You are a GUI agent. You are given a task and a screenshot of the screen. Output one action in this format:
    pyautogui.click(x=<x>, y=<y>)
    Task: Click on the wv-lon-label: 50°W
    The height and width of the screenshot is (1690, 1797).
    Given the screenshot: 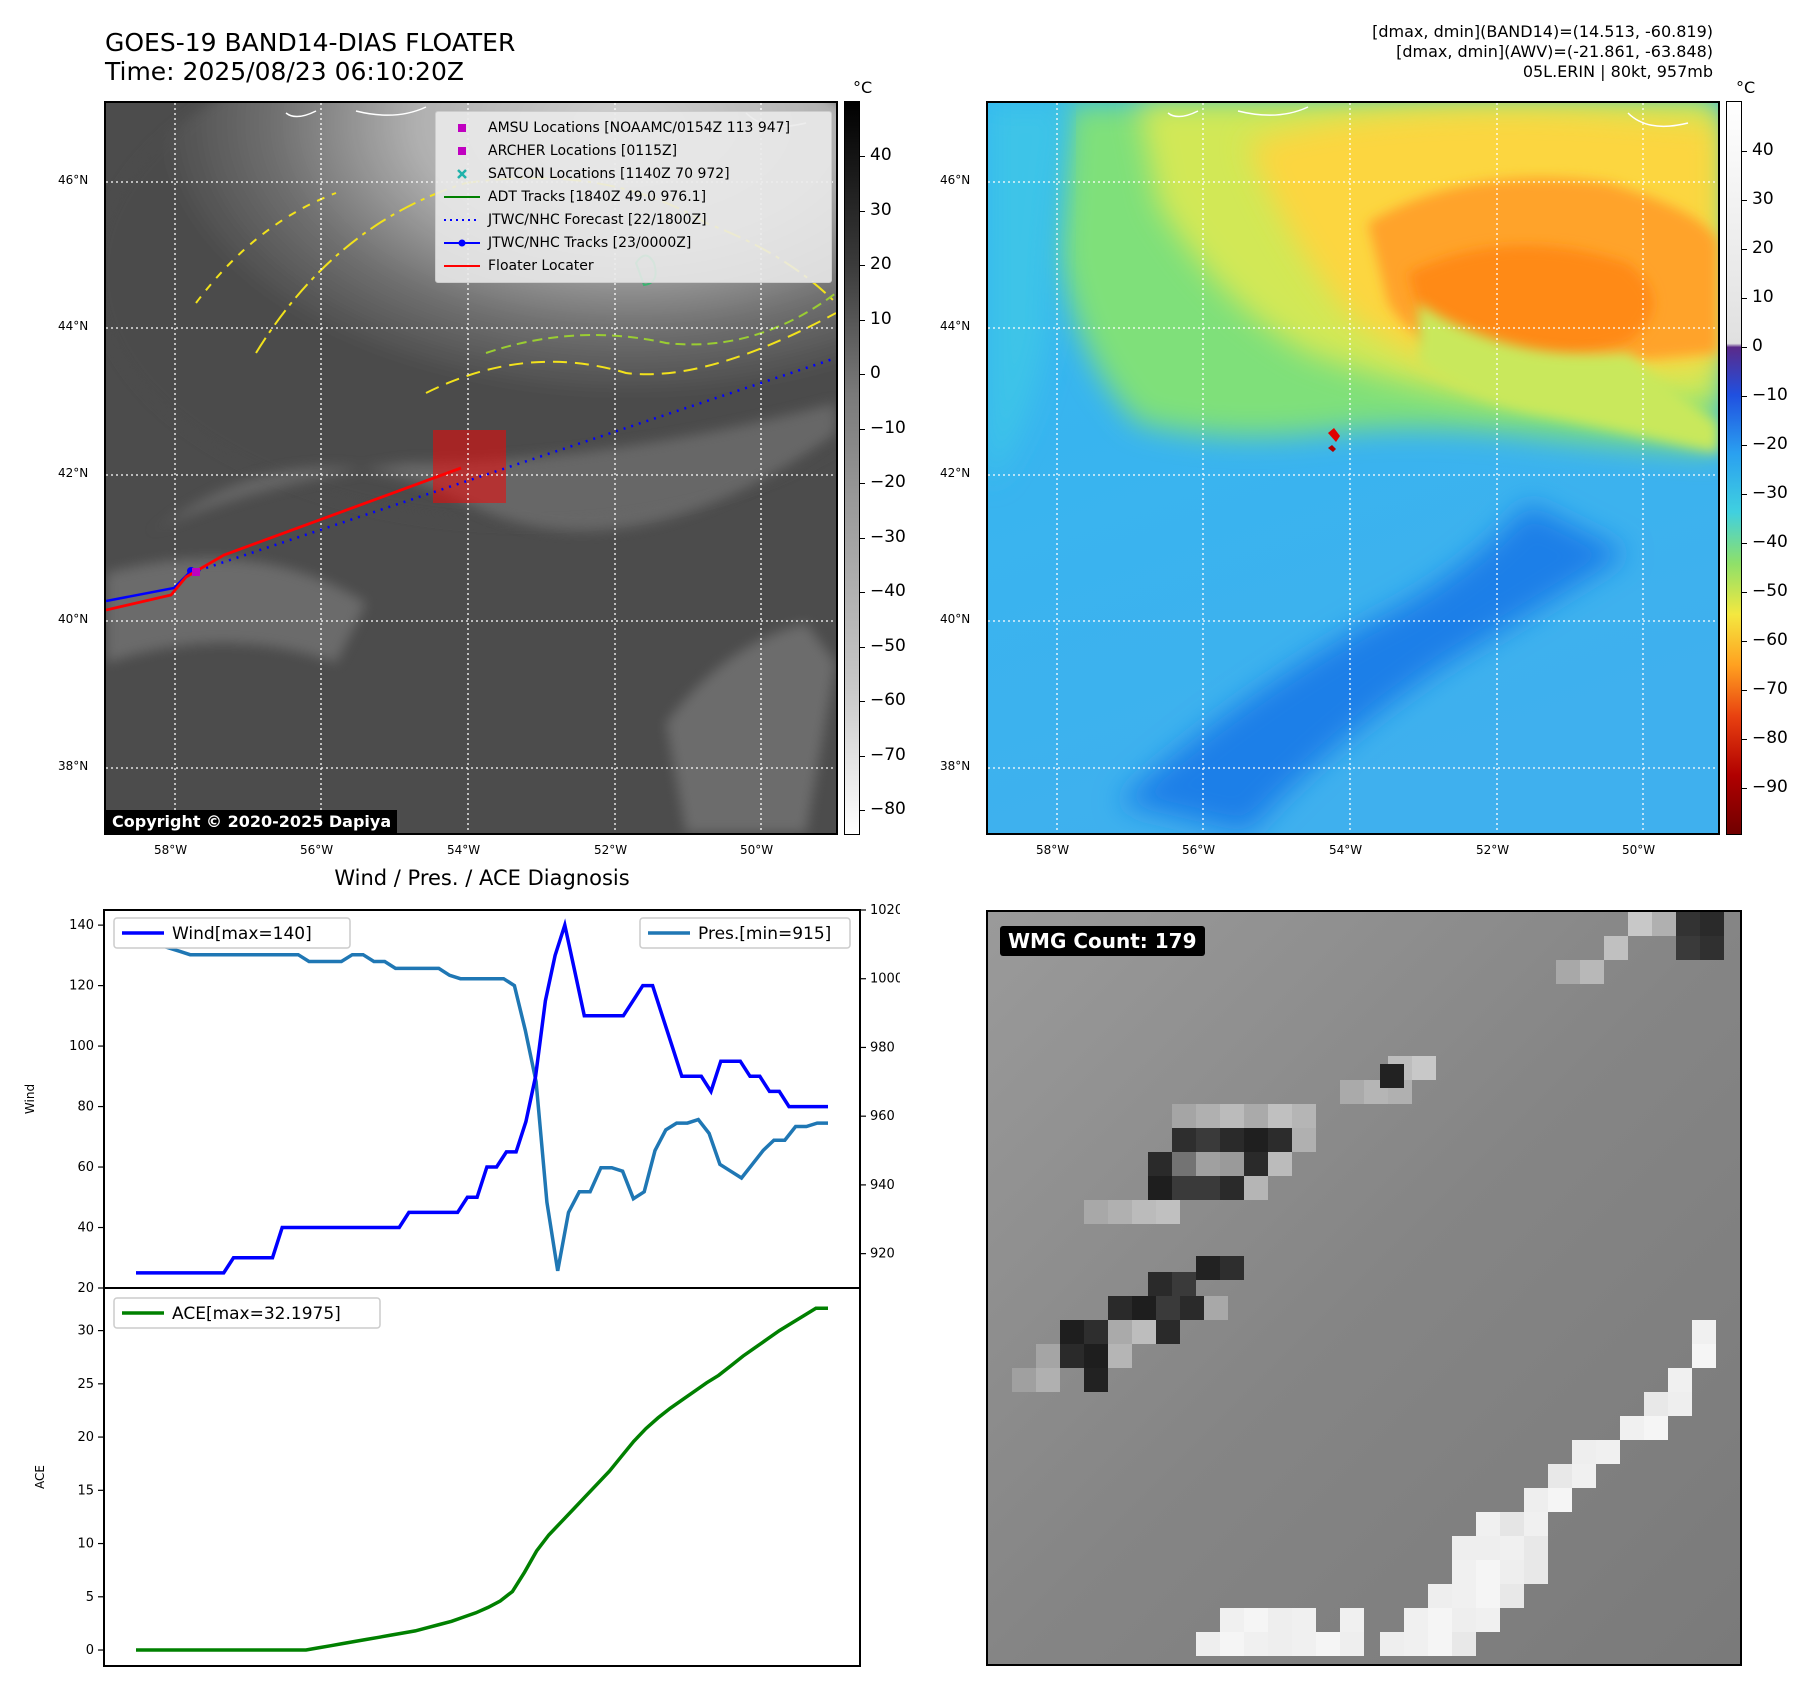 What is the action you would take?
    pyautogui.click(x=1639, y=850)
    